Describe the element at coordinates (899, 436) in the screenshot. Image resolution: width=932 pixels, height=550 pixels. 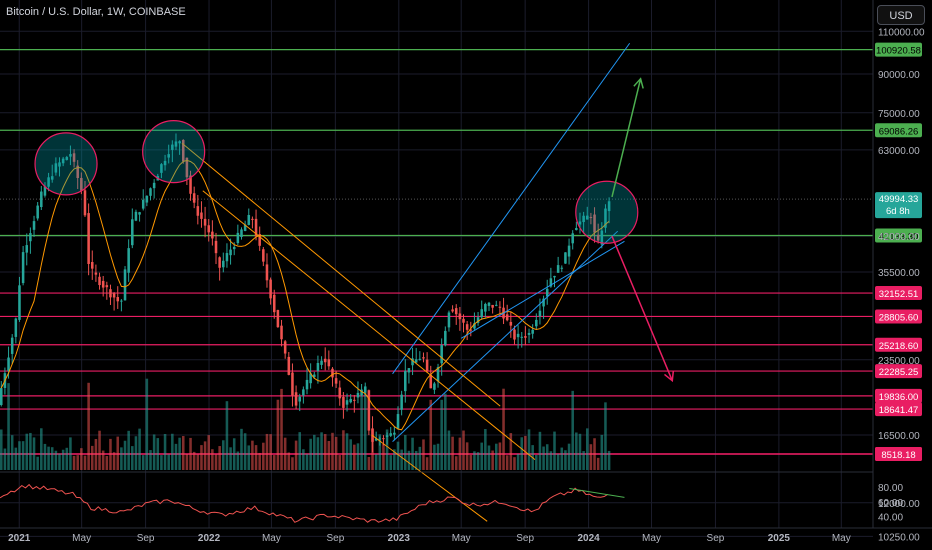
I see `price-axis-tick: 16500.00` at that location.